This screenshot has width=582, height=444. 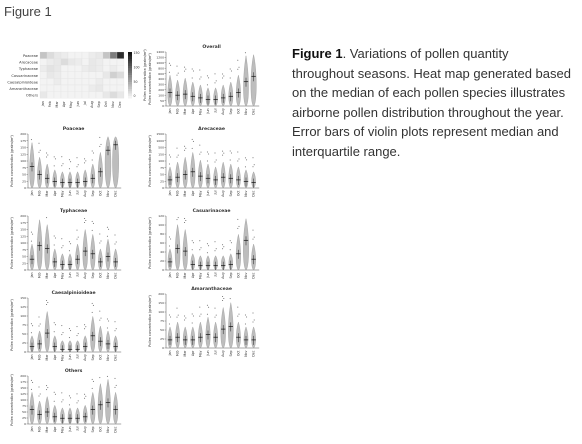 What do you see at coordinates (85, 430) in the screenshot?
I see `x-month-label: Aug` at bounding box center [85, 430].